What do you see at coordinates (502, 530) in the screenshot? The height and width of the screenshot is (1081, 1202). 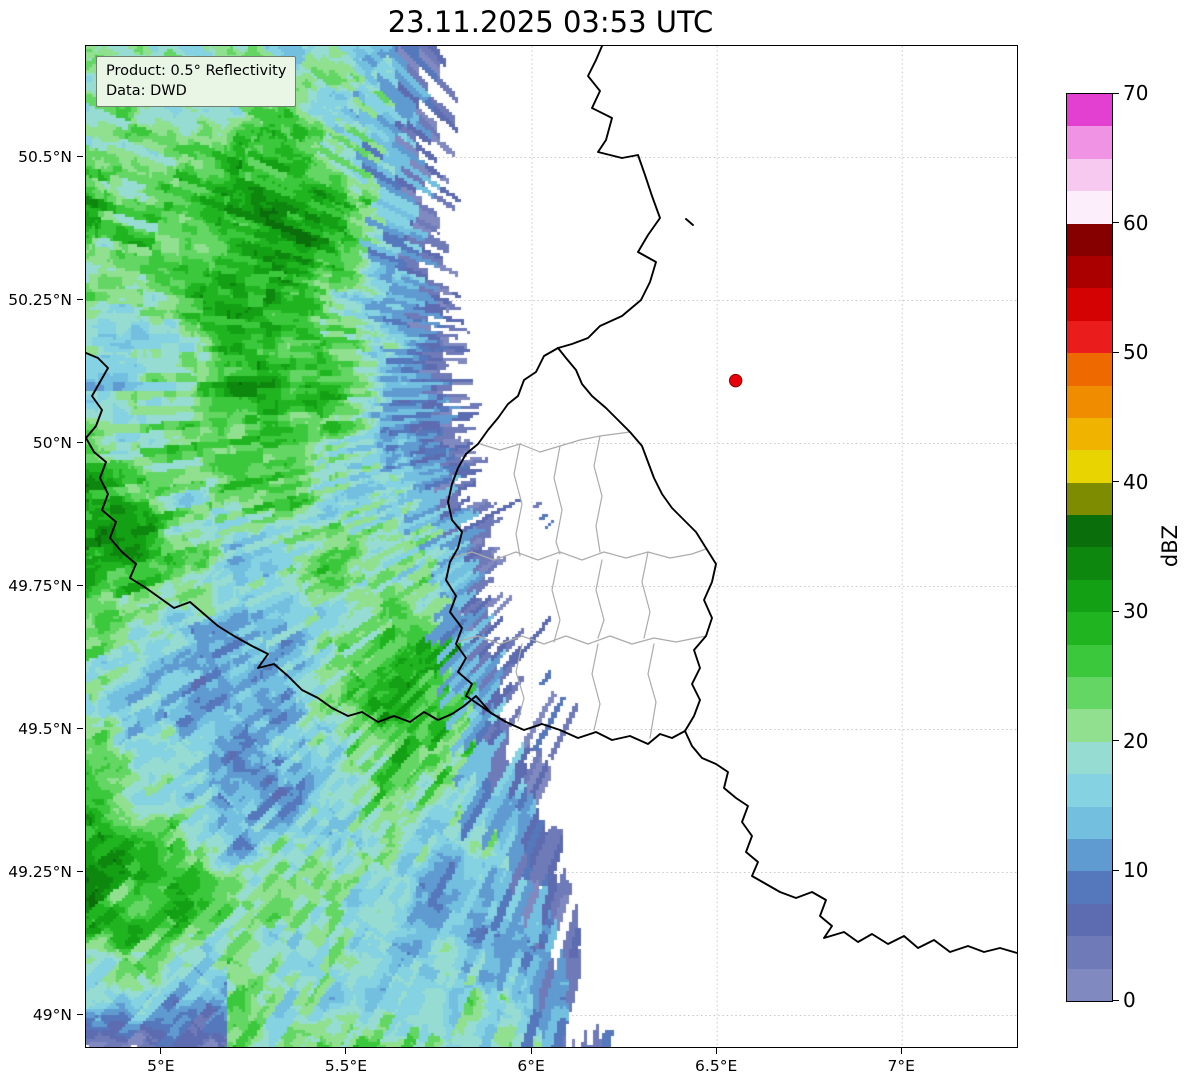 I see `country-border-lux_west` at bounding box center [502, 530].